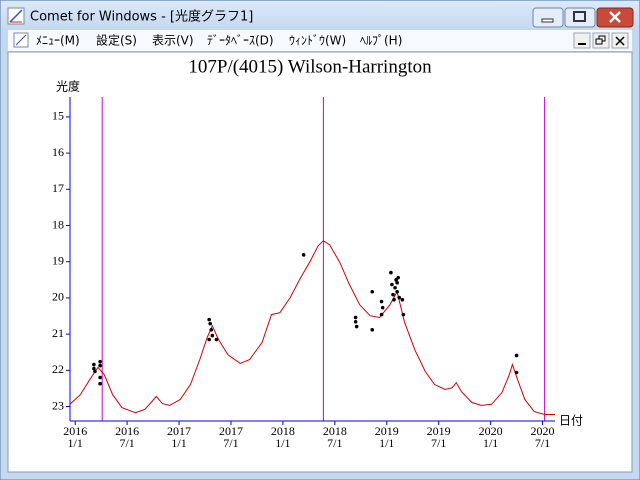 This screenshot has width=640, height=480. What do you see at coordinates (58, 260) in the screenshot?
I see `y-tick-label: 19` at bounding box center [58, 260].